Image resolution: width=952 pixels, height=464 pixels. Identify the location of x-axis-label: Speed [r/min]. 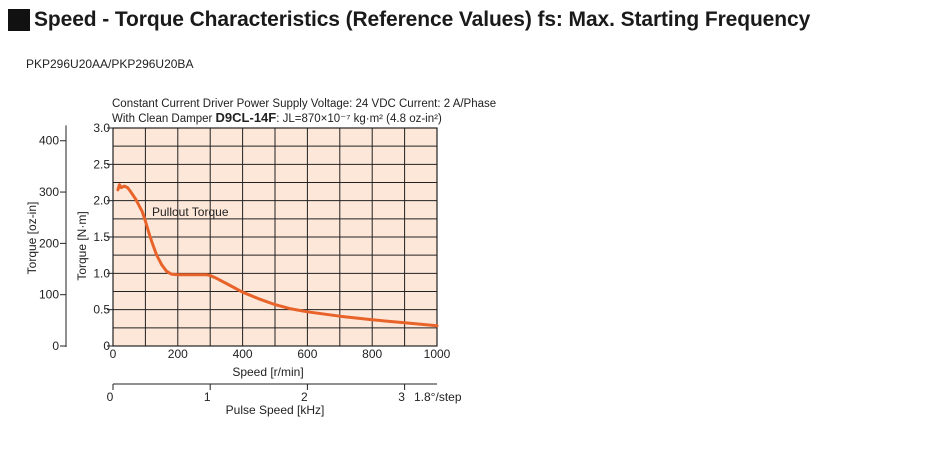
(267, 372).